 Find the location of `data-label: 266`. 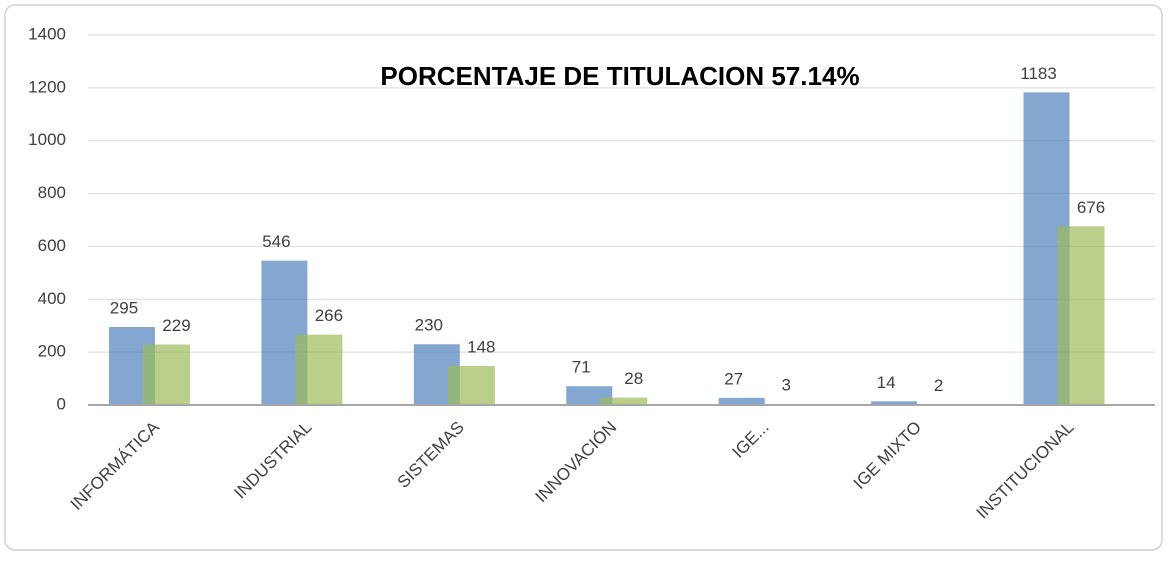

data-label: 266 is located at coordinates (329, 315).